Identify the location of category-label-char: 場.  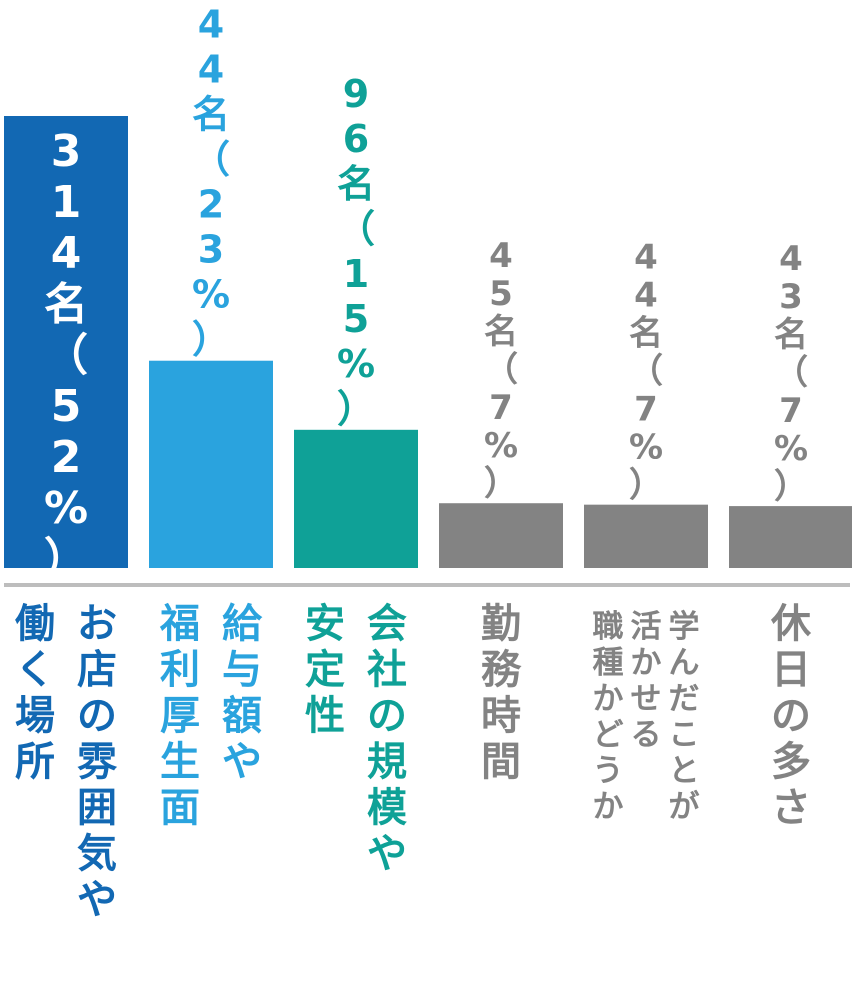
(35, 716).